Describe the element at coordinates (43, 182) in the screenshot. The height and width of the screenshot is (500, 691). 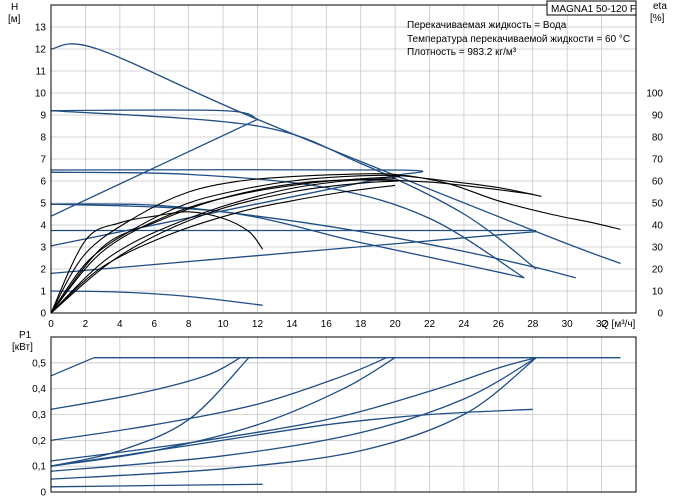
I see `y-tick-label: 6` at that location.